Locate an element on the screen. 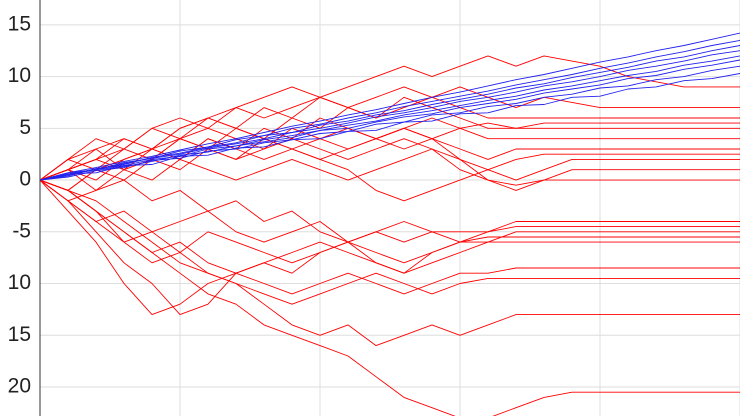 The image size is (740, 416). y-tick-label: 20 is located at coordinates (19, 386).